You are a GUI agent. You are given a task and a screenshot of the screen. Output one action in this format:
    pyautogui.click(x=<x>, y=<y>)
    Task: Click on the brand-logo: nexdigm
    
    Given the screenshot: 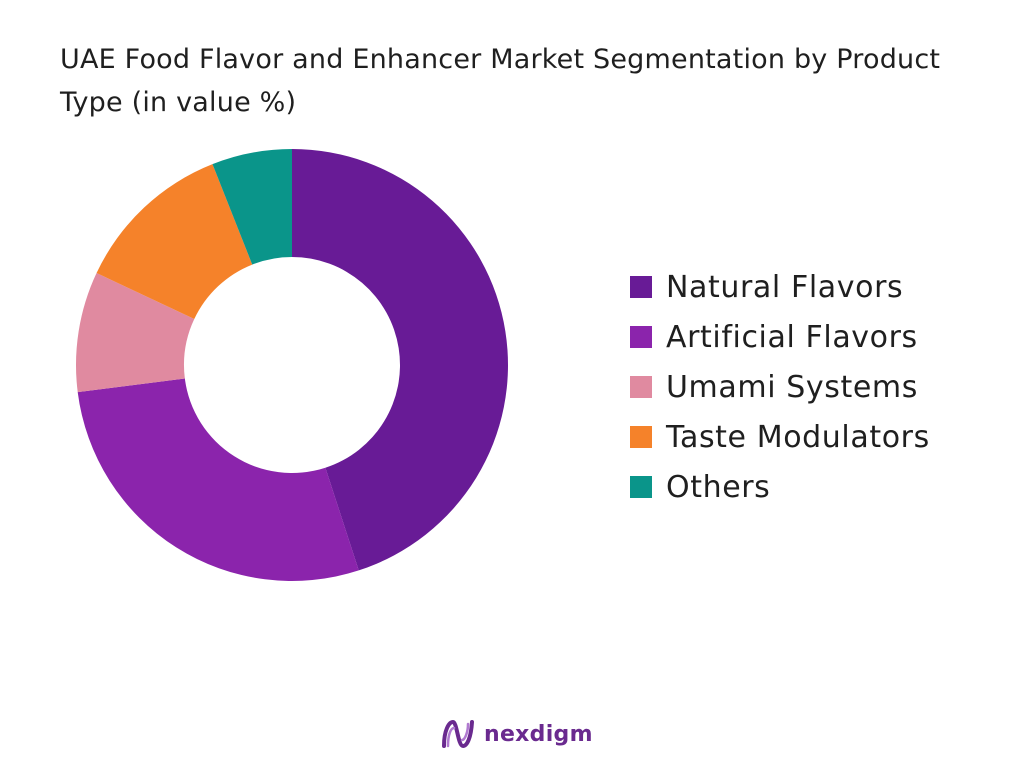 What is the action you would take?
    pyautogui.click(x=516, y=734)
    